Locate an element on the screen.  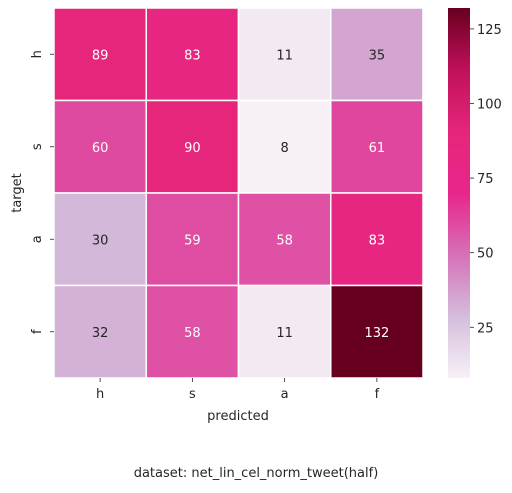
x-tick-label: h is located at coordinates (100, 394).